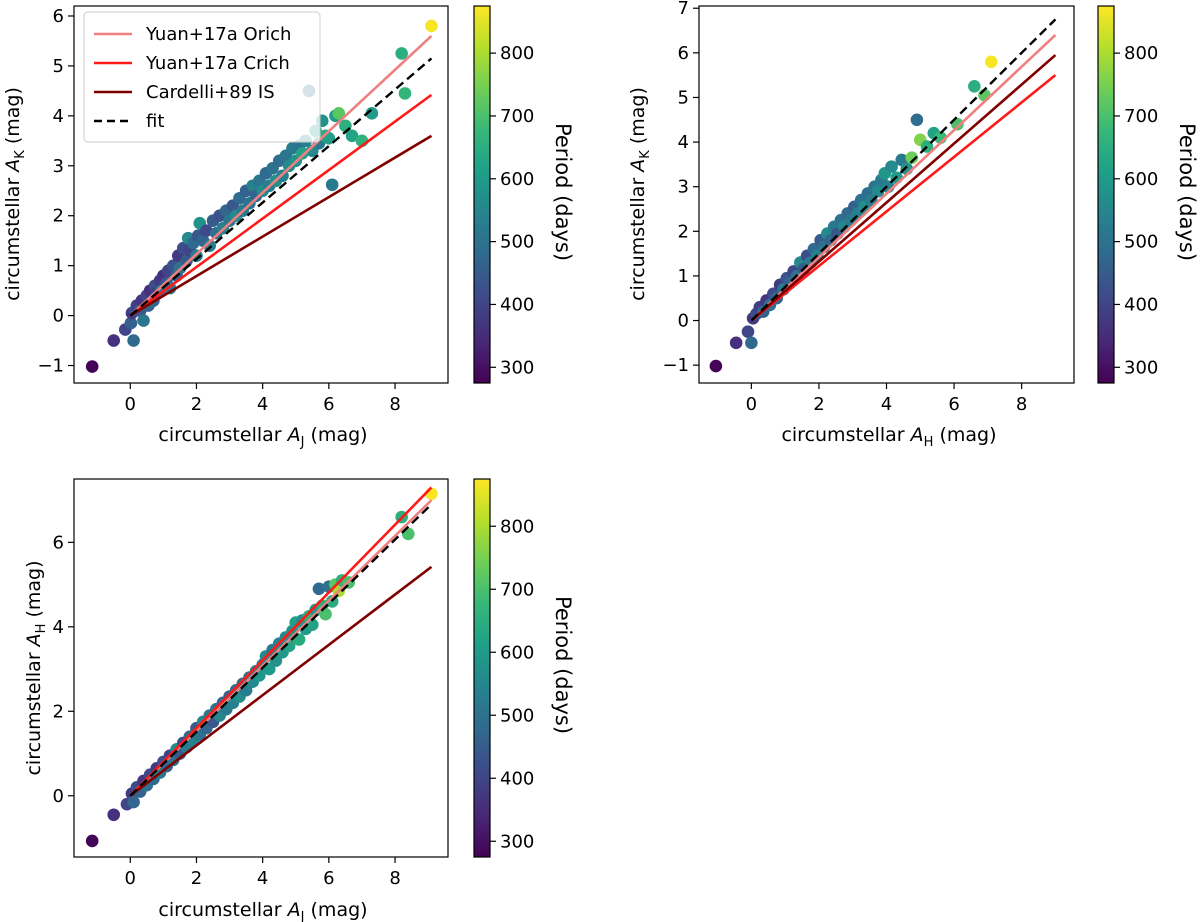  I want to click on axes-frame, so click(261, 668).